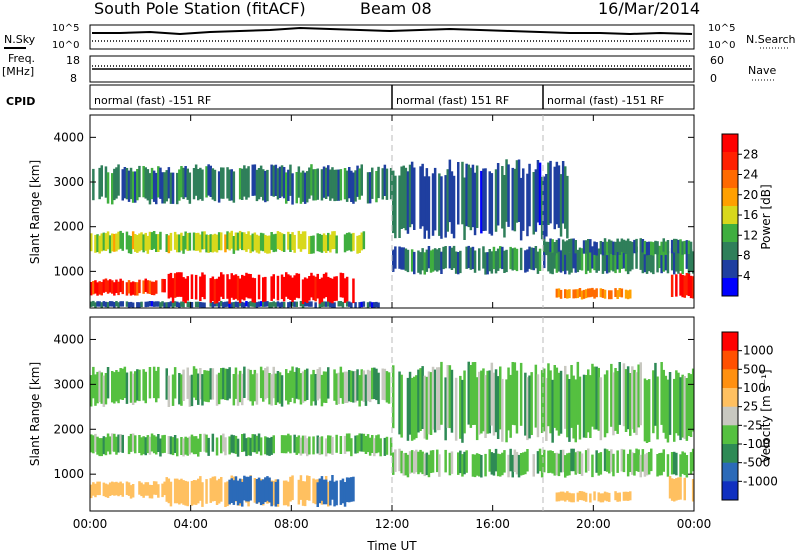 This screenshot has height=554, width=800. Describe the element at coordinates (754, 369) in the screenshot. I see `colorbar-tick-label: 500` at that location.